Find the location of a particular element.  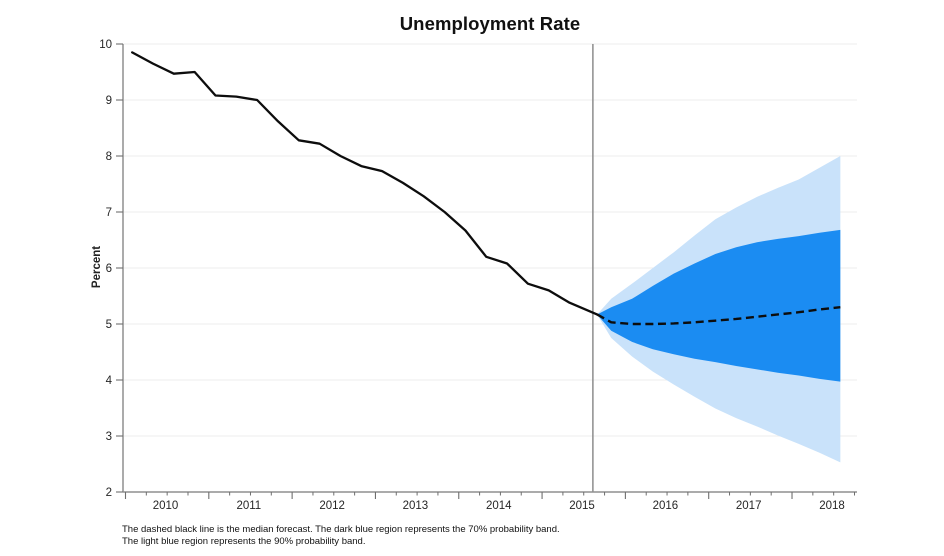

band-70-percent is located at coordinates (719, 305).